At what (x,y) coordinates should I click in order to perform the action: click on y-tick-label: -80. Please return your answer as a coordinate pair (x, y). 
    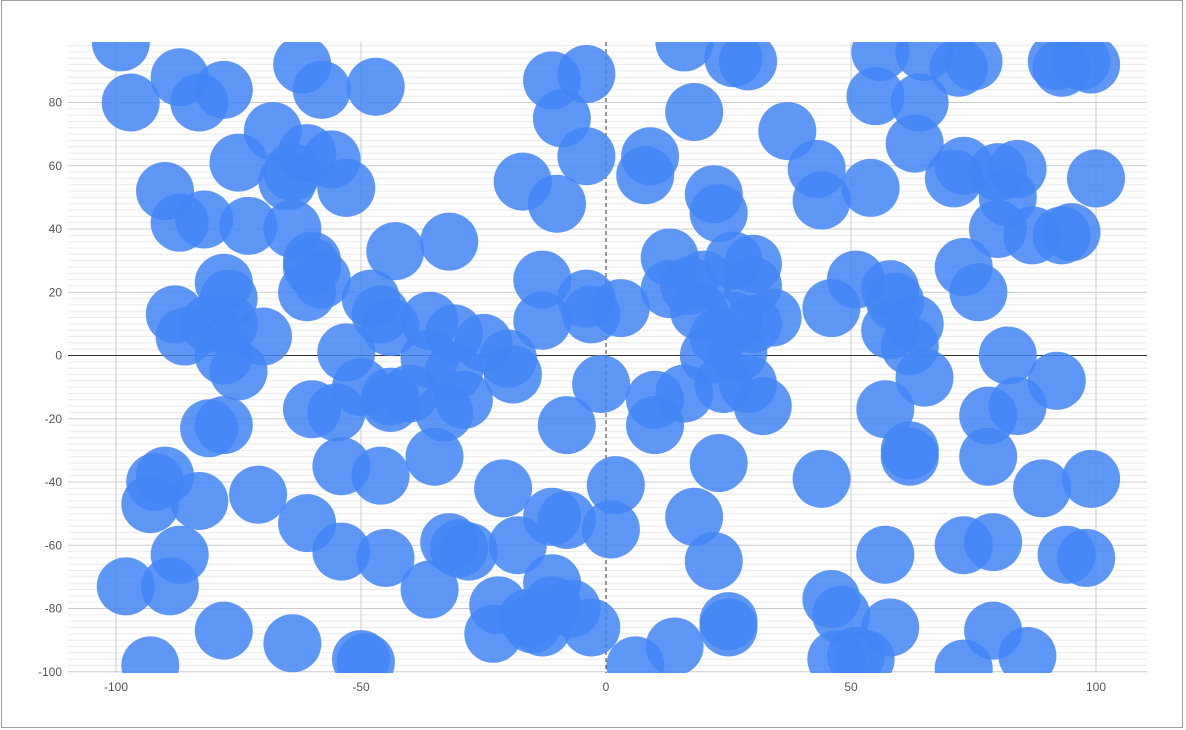
    Looking at the image, I should click on (54, 609).